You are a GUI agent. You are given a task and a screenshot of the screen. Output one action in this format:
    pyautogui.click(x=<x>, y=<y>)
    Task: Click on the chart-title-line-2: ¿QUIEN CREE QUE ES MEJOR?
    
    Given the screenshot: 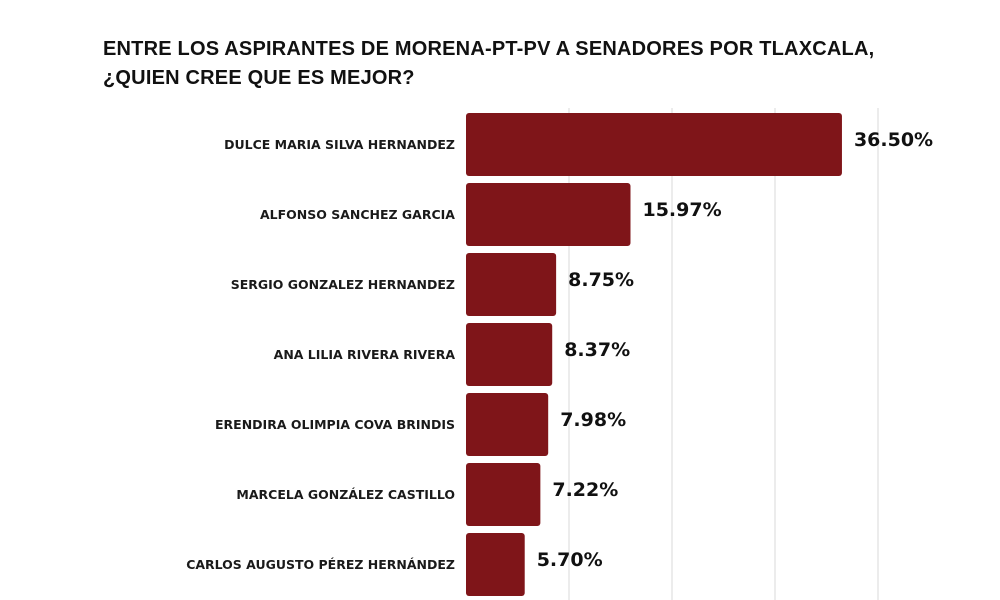 What is the action you would take?
    pyautogui.click(x=259, y=78)
    